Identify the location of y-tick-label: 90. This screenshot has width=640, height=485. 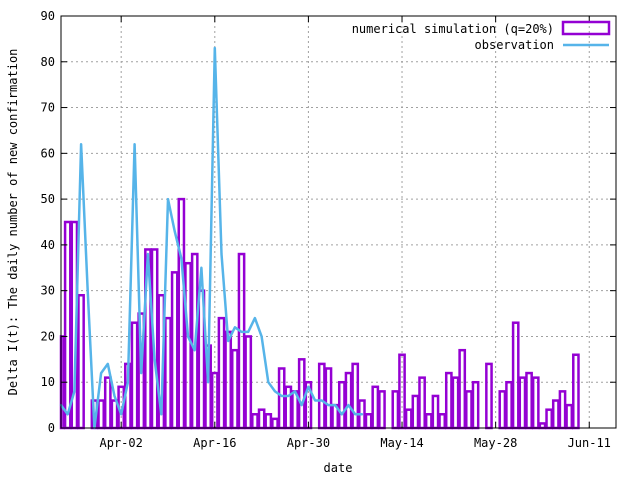
(48, 16).